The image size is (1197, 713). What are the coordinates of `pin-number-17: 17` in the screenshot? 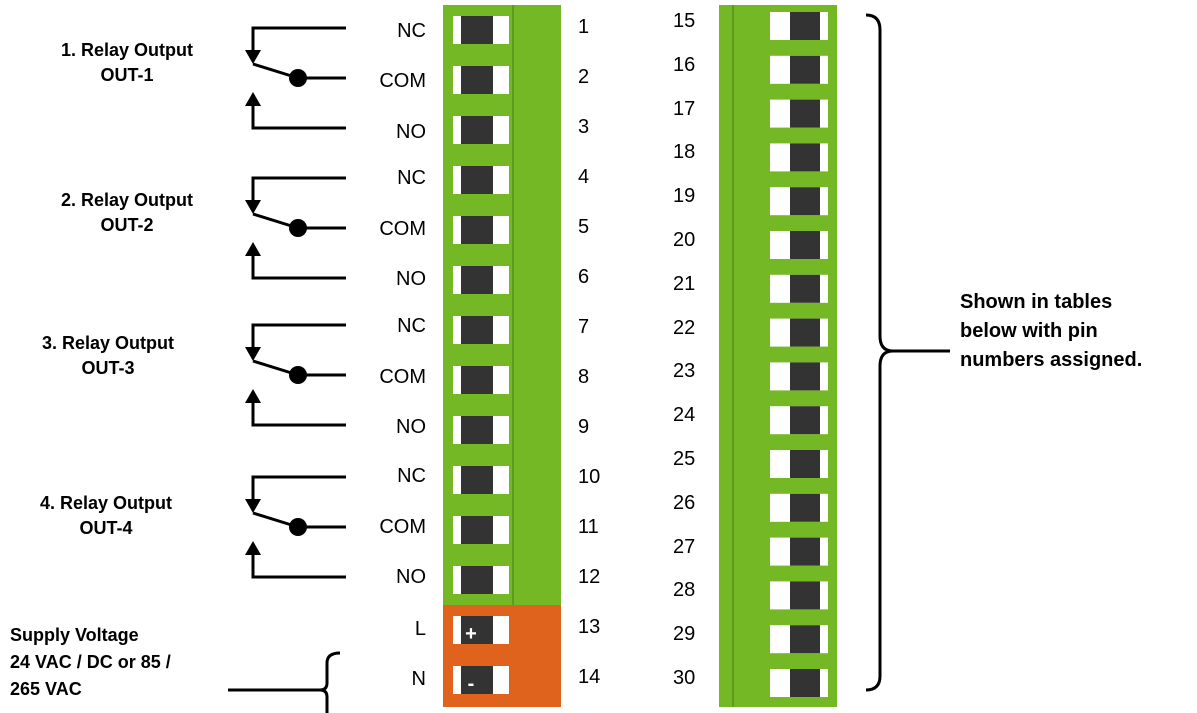 It's located at (684, 108).